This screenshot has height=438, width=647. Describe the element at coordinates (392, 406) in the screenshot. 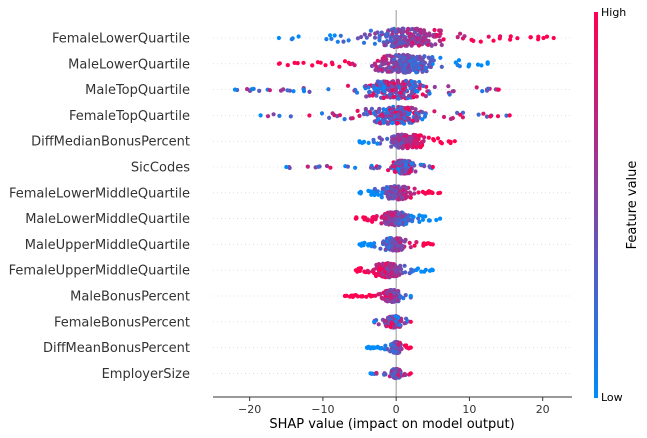

I see `x-axis: −20 −10 0 10 20` at that location.